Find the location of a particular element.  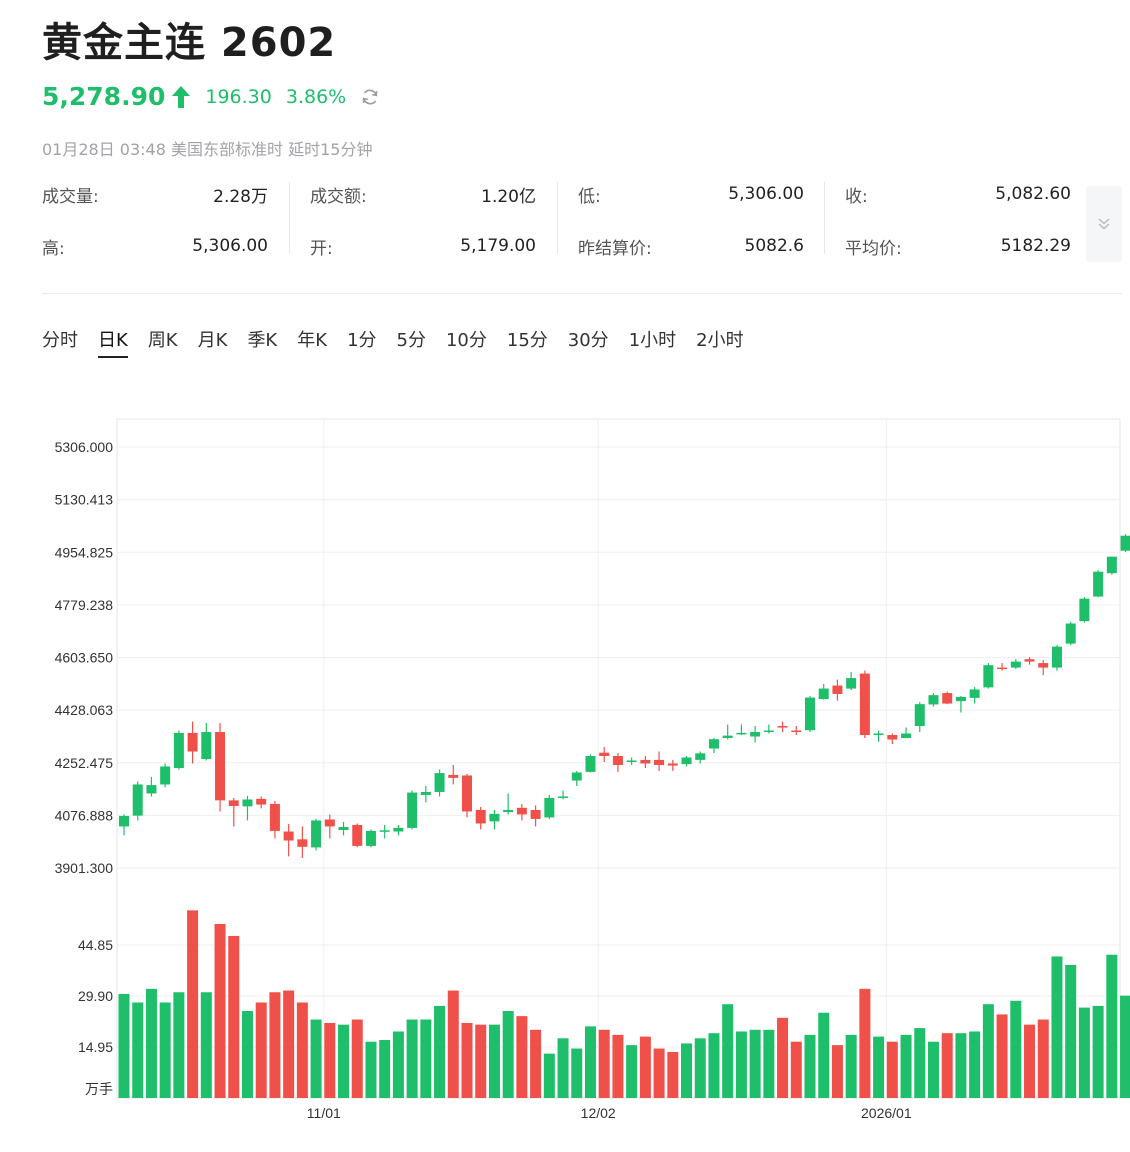

tab-5: 年K is located at coordinates (312, 340).